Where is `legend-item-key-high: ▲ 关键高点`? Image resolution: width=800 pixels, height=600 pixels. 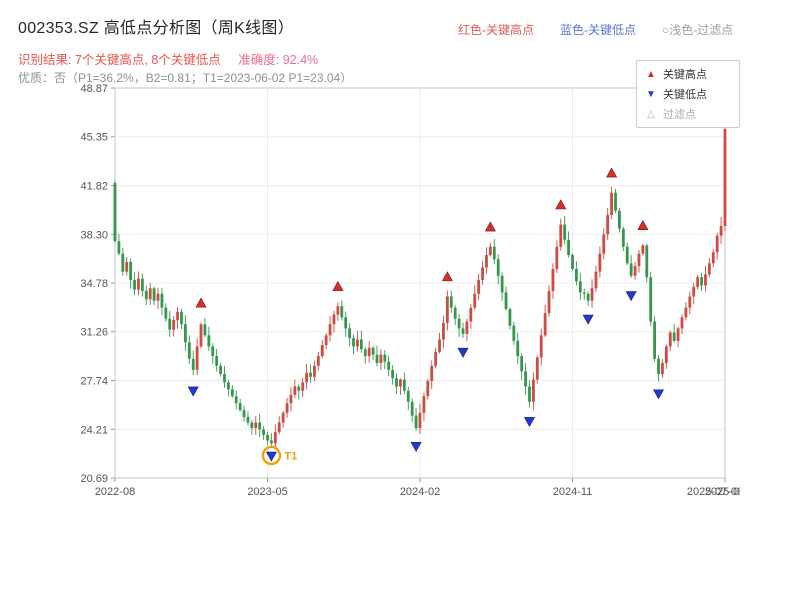 legend-item-key-high: ▲ 关键高点 is located at coordinates (688, 74).